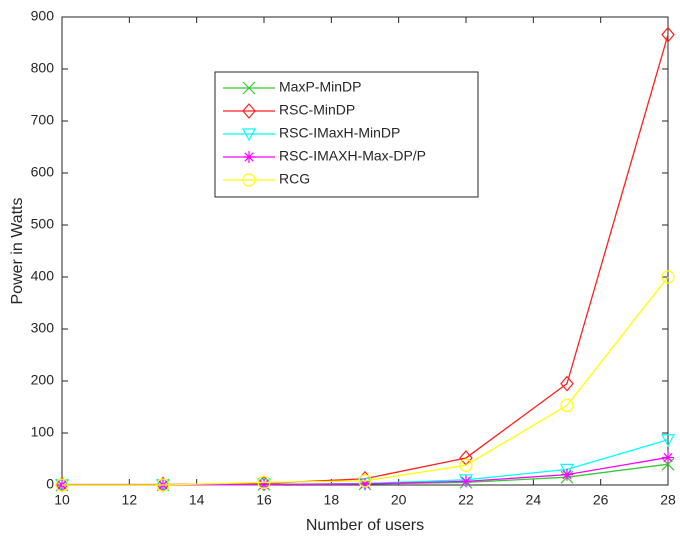  What do you see at coordinates (62, 500) in the screenshot?
I see `x-tick-label: 10` at bounding box center [62, 500].